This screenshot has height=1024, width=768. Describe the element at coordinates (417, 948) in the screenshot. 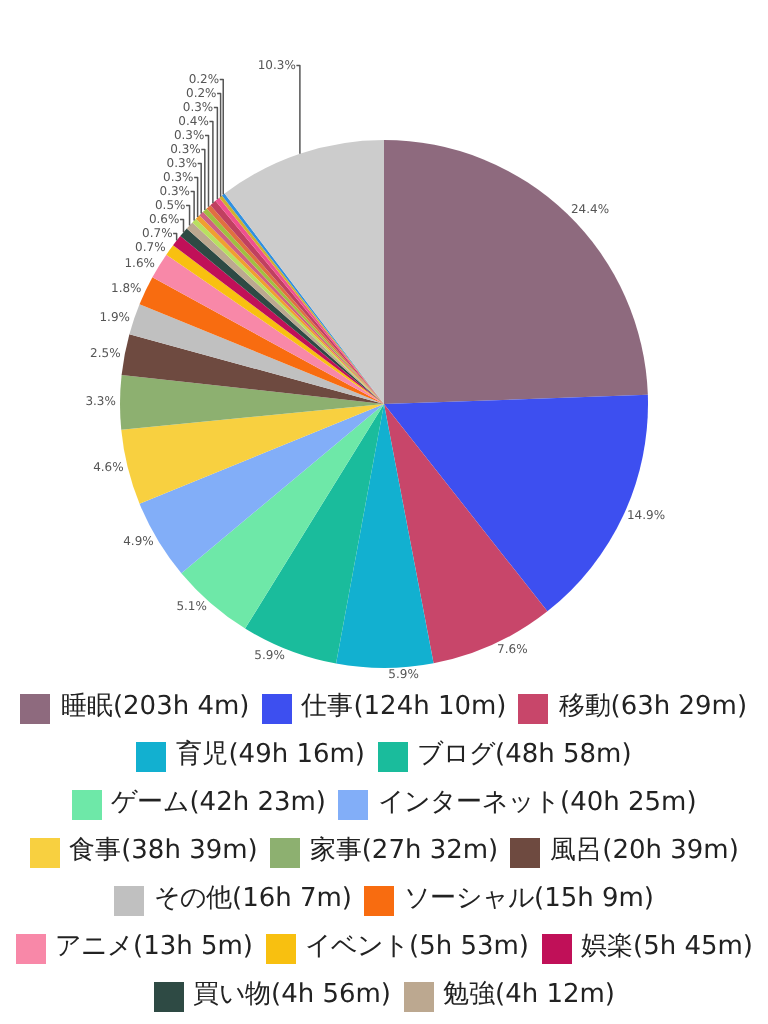

I see `legend-label: イベント(5h 53m)` at that location.